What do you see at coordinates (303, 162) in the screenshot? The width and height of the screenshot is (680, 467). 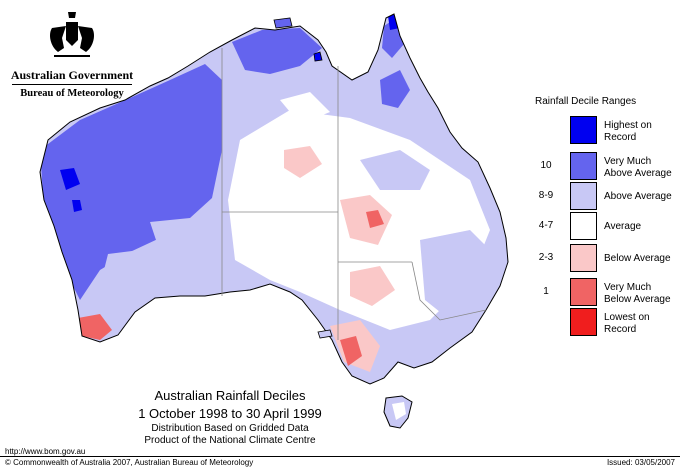 I see `region-below-nt` at bounding box center [303, 162].